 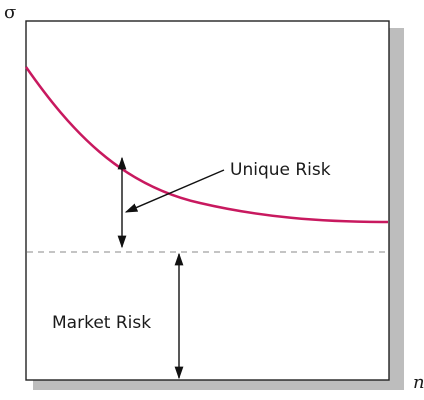 I want to click on market-risk-label: Market Risk, so click(x=101, y=323).